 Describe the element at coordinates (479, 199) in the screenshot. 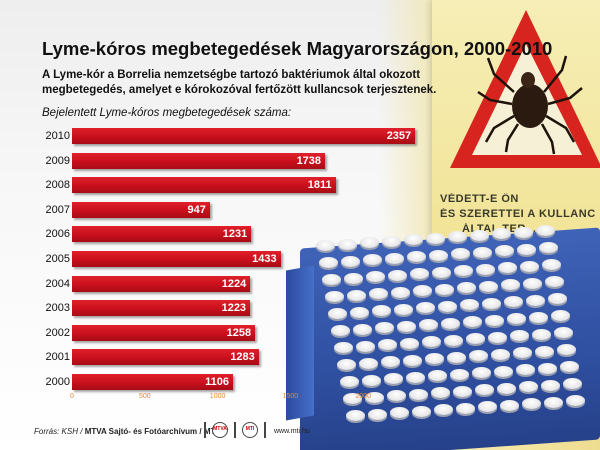

I see `sign-text-line-1: VÉDETT-E ÖN` at that location.